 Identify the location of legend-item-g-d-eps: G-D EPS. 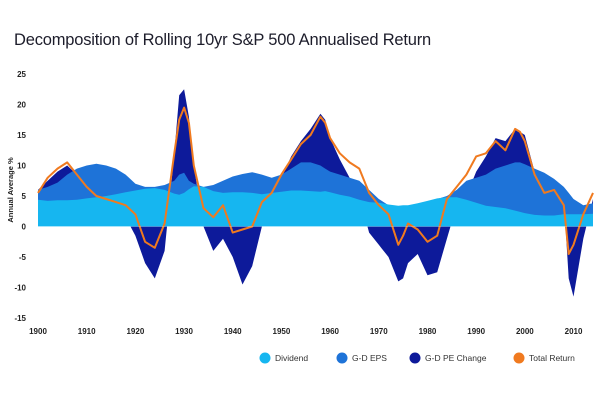
(361, 358).